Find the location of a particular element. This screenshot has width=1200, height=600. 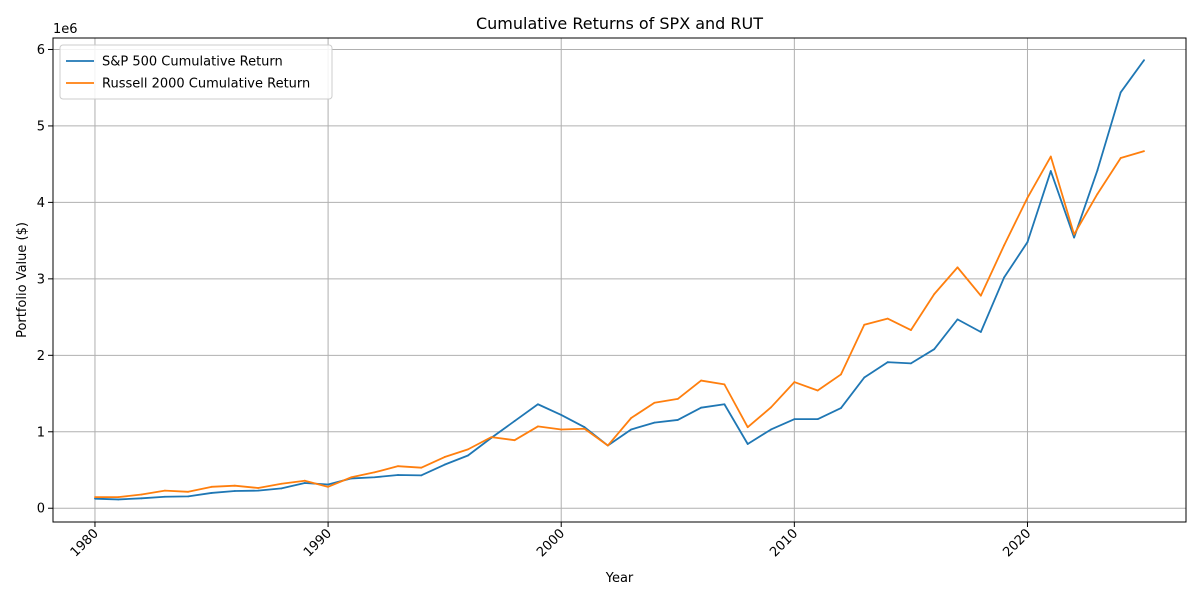

y-tick-label: 3 is located at coordinates (41, 279).